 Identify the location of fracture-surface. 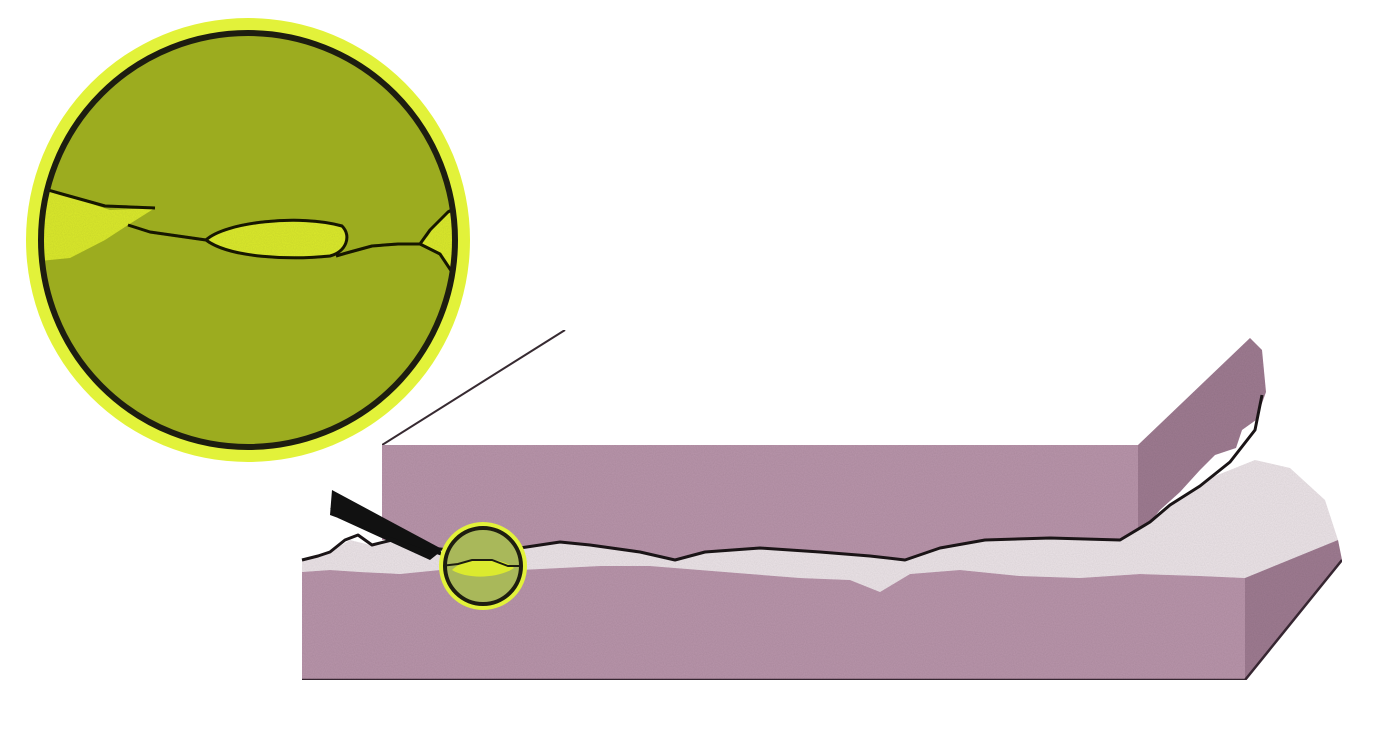
(820, 526).